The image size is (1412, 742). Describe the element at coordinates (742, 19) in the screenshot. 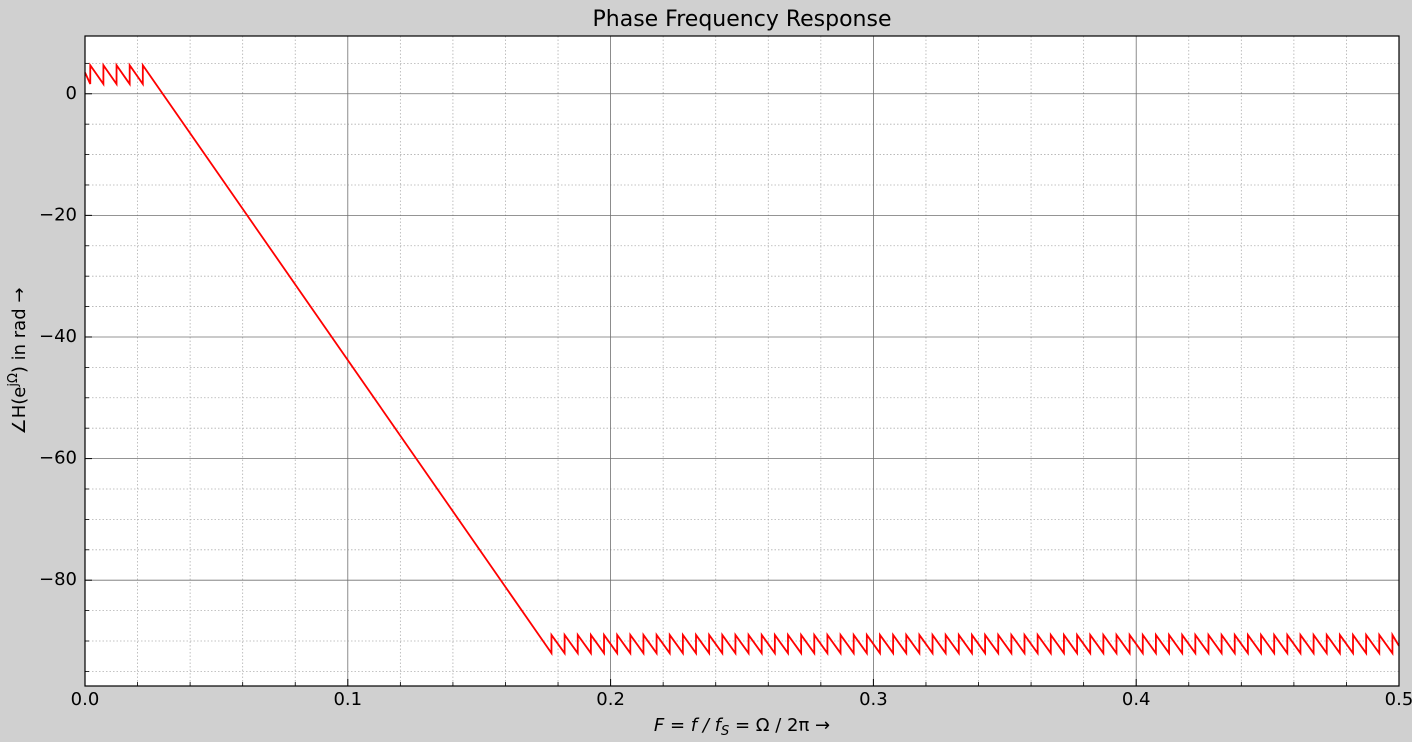

I see `chart-title: Phase Frequency Response` at that location.